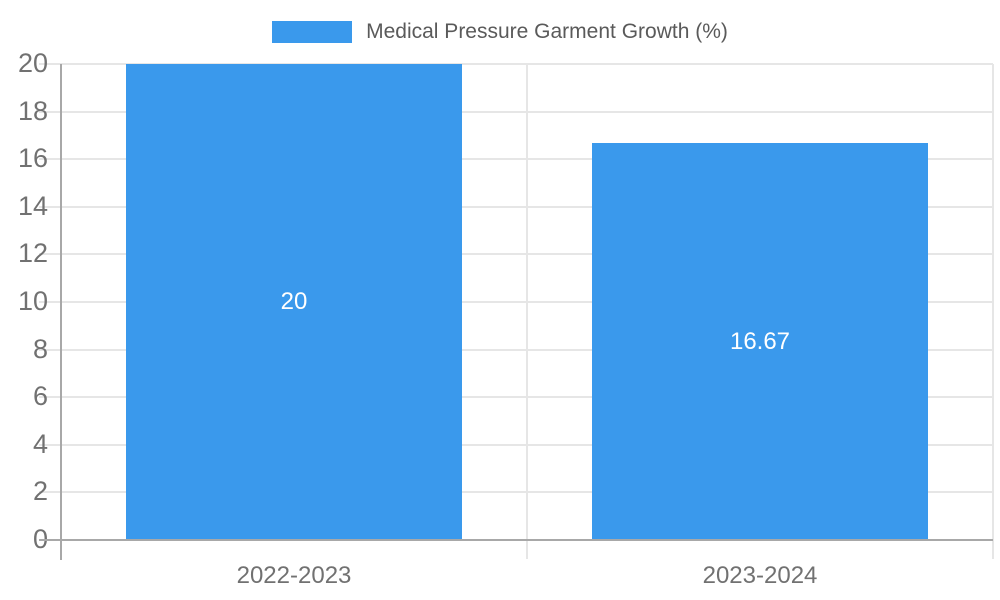  I want to click on x-axis-tick-label: 2023-2024, so click(760, 575).